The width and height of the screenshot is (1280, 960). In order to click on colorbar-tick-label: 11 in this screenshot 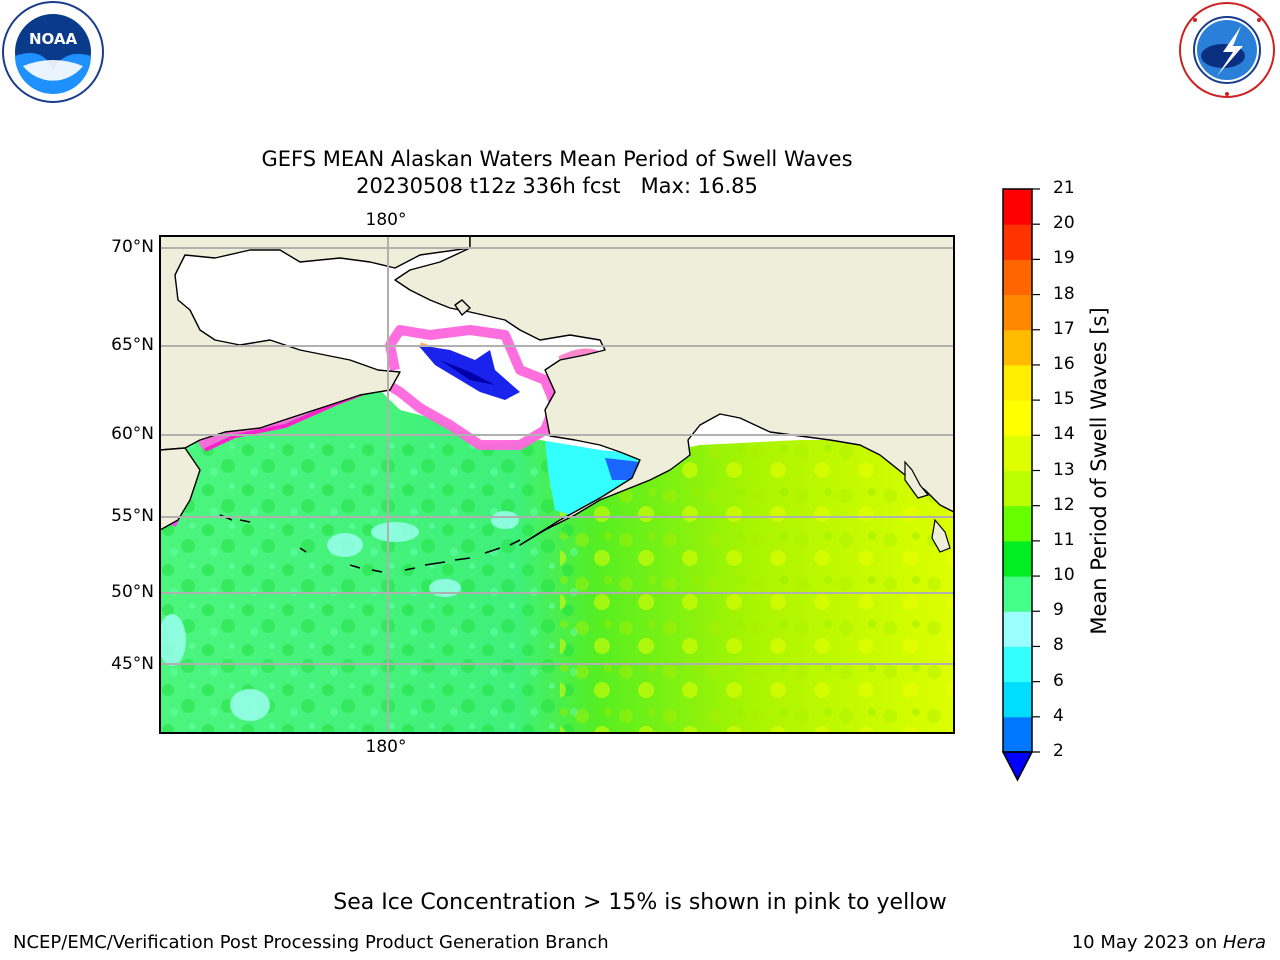, I will do `click(1064, 539)`.